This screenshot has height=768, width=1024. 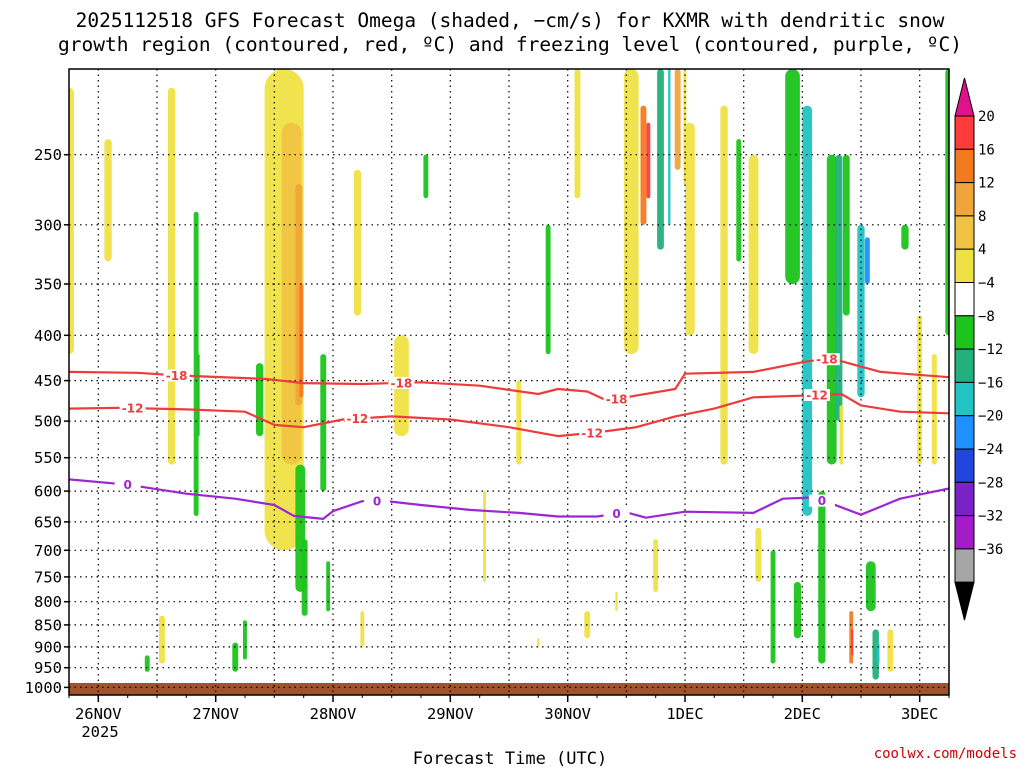 I want to click on colorbar-over-triangle, so click(x=964, y=97).